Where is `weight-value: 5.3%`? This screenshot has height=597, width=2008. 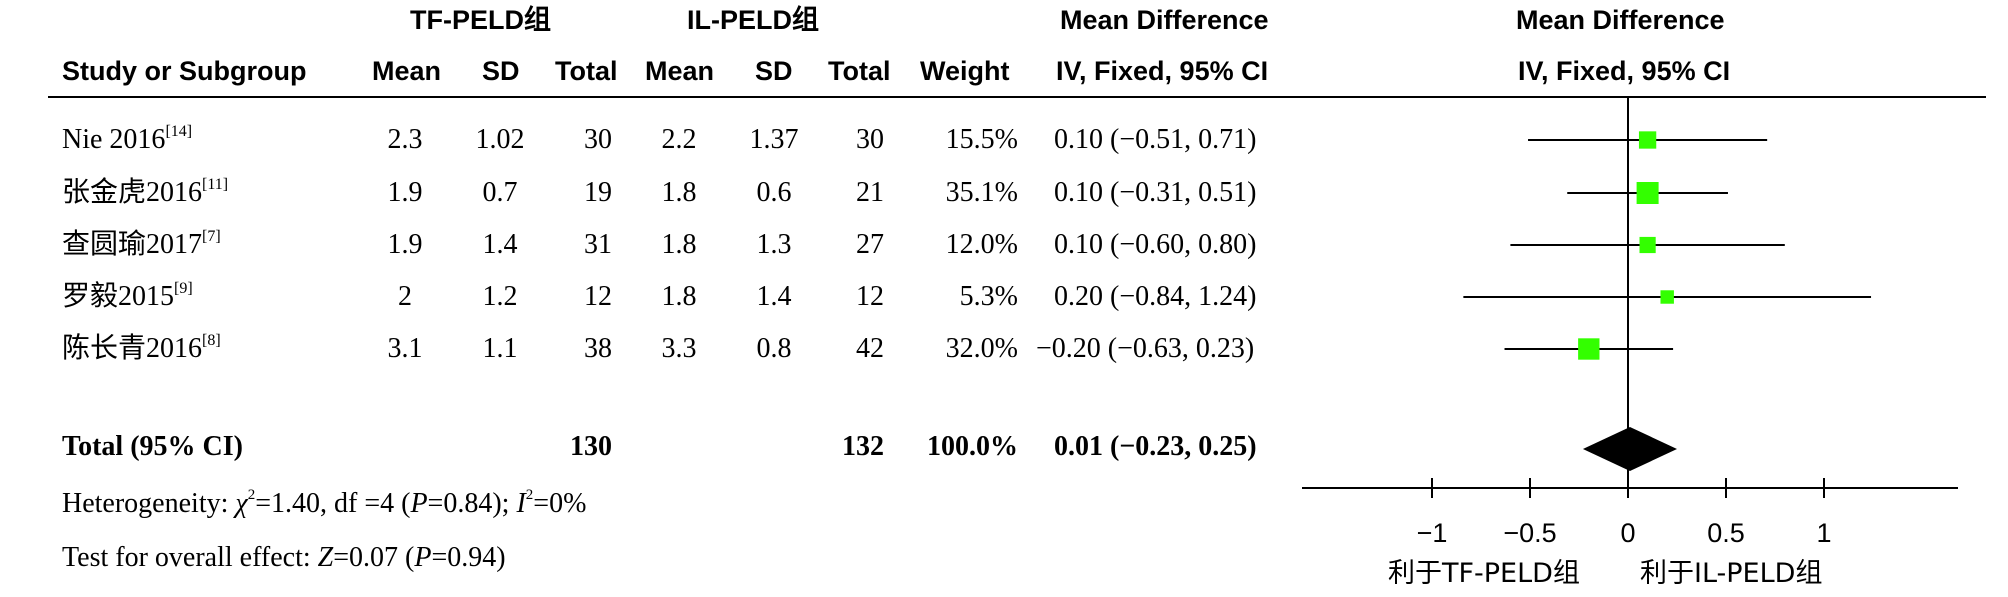 weight-value: 5.3% is located at coordinates (988, 296).